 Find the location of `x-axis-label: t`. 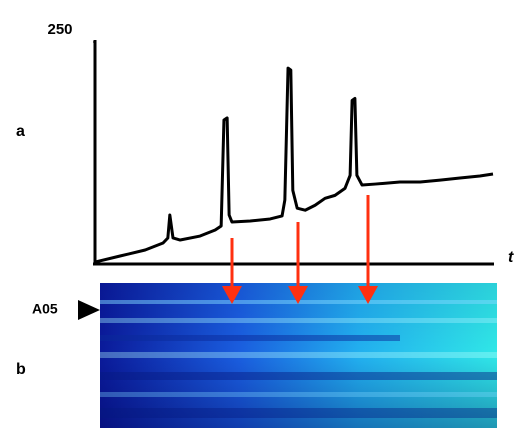

x-axis-label: t is located at coordinates (511, 257).